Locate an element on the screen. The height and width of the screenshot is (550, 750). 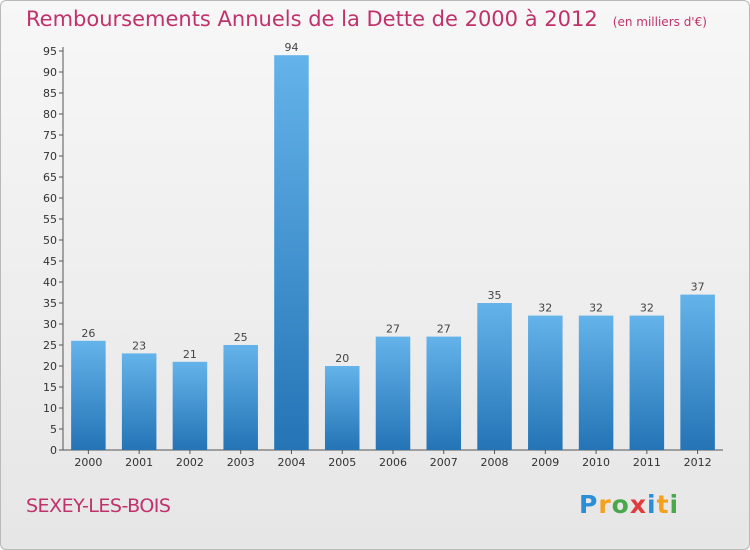
y-tick-label: 75 is located at coordinates (50, 135).